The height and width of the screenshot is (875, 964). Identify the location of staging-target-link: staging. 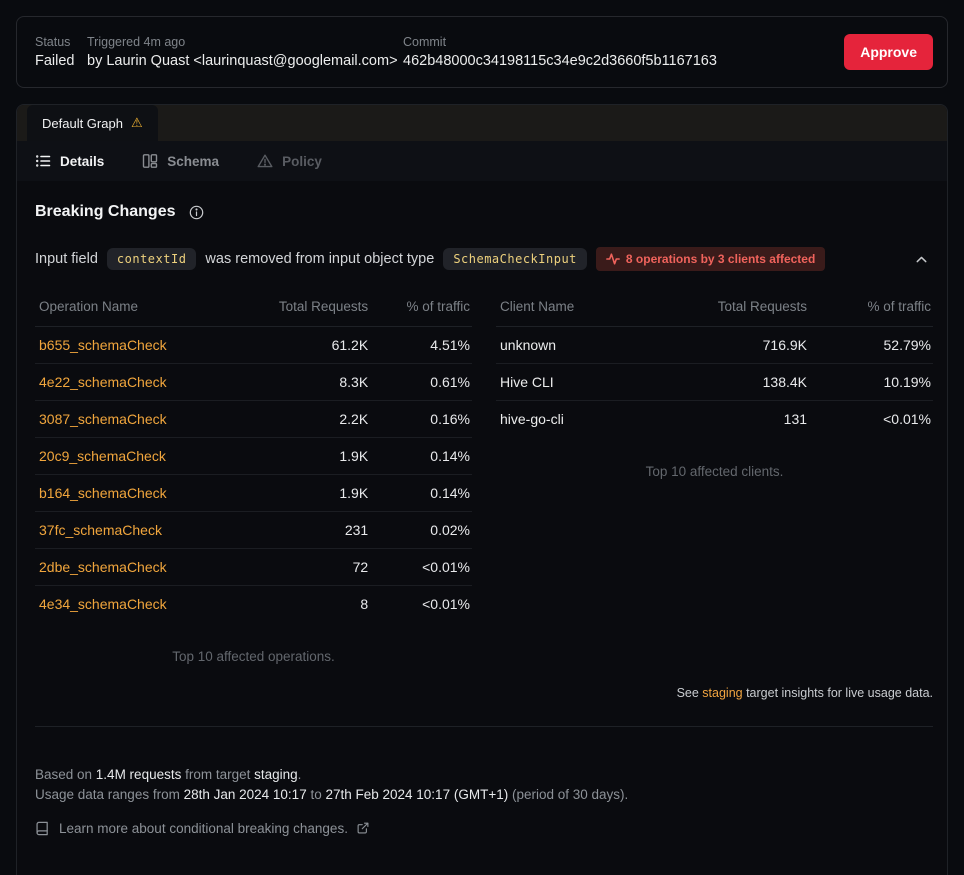
(722, 692).